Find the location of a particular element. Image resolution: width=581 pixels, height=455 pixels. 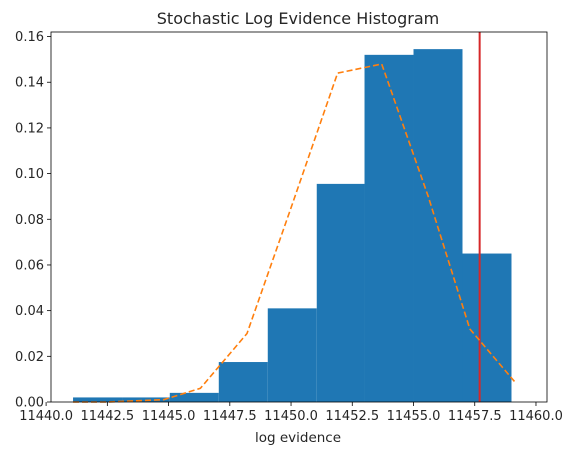

y-axis-ticks: 0.00 0.02 0.04 0.06 0.08 0.10 0.12 0.14 0.16 is located at coordinates (33, 220).